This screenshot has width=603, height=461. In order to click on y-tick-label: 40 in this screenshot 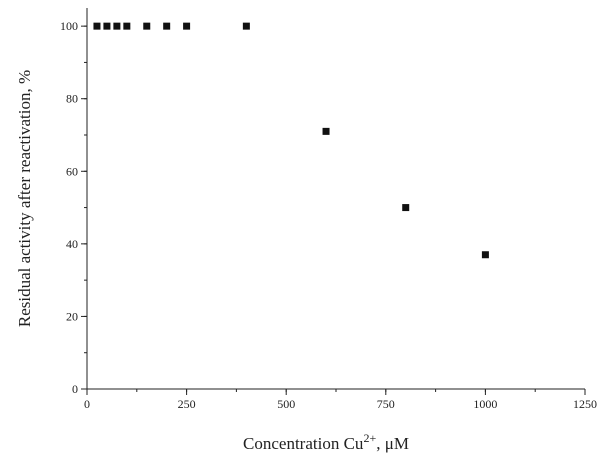, I will do `click(72, 244)`.